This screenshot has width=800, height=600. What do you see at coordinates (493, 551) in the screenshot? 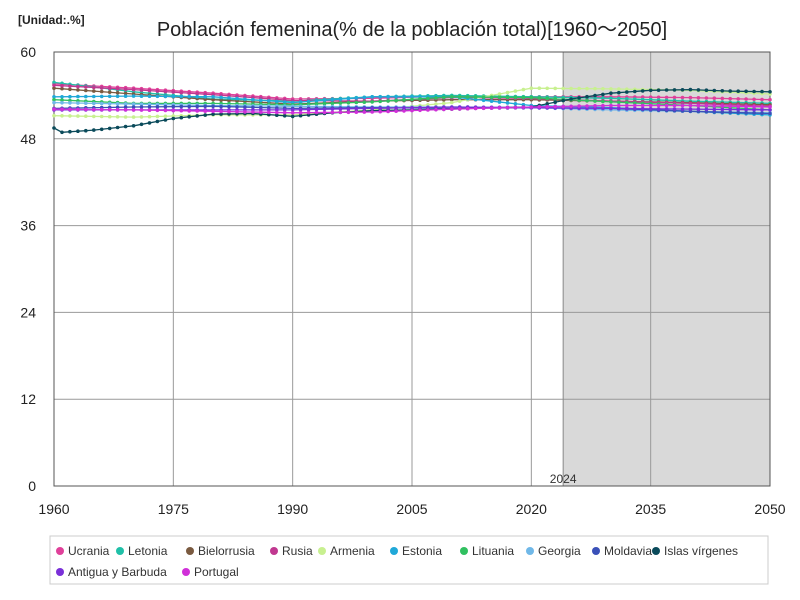
I see `legend-label: Lituania` at bounding box center [493, 551].